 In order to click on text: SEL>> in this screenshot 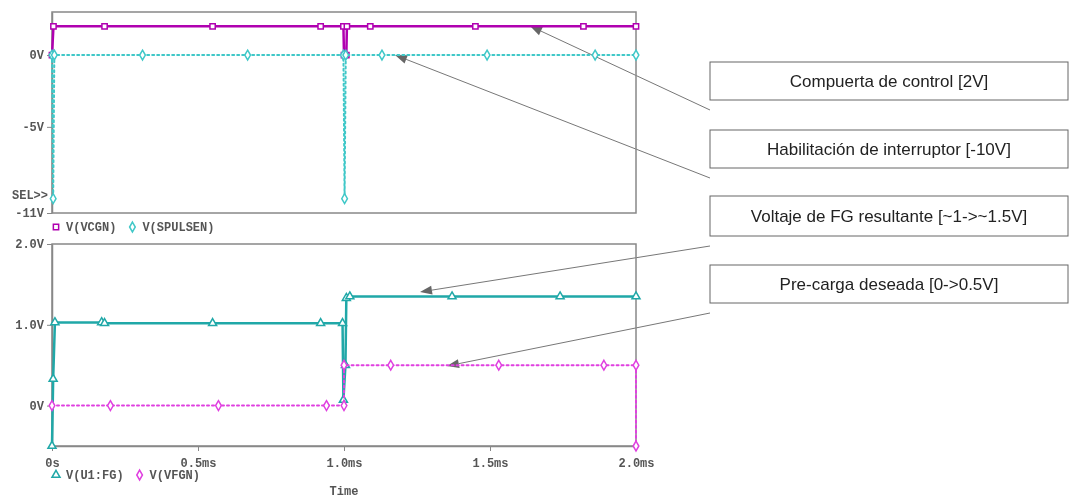, I will do `click(29, 196)`.